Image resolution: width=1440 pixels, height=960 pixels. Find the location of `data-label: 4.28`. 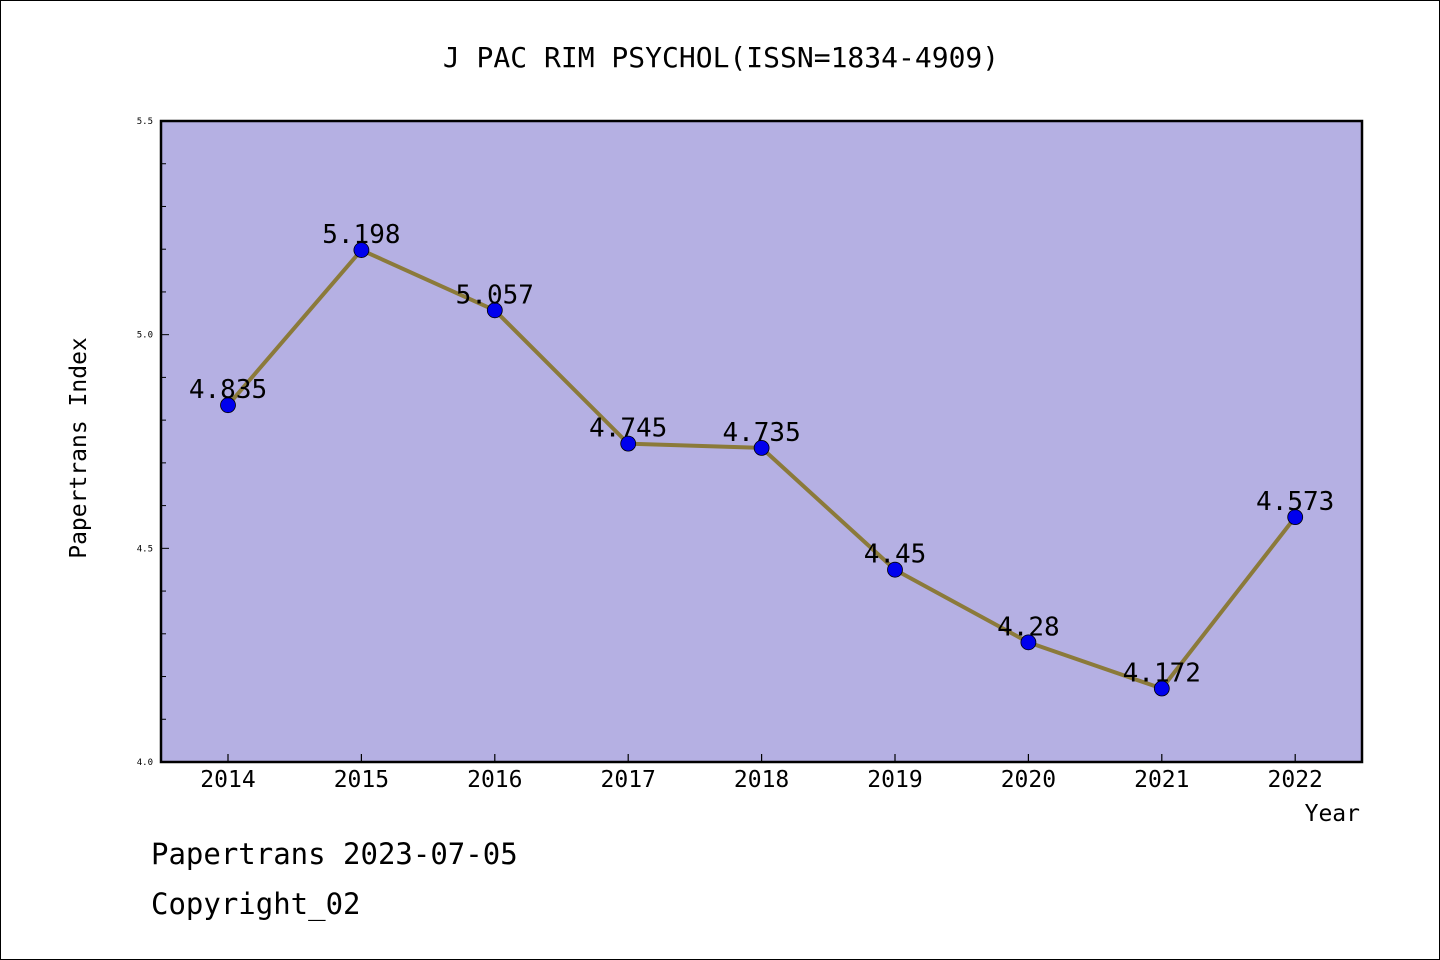

data-label: 4.28 is located at coordinates (1028, 627).